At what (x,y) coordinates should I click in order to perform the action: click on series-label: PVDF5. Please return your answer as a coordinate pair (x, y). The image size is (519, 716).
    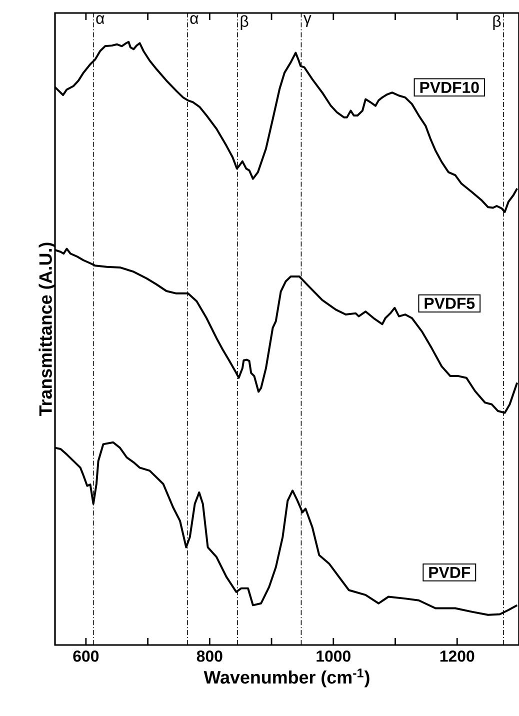
    Looking at the image, I should click on (449, 303).